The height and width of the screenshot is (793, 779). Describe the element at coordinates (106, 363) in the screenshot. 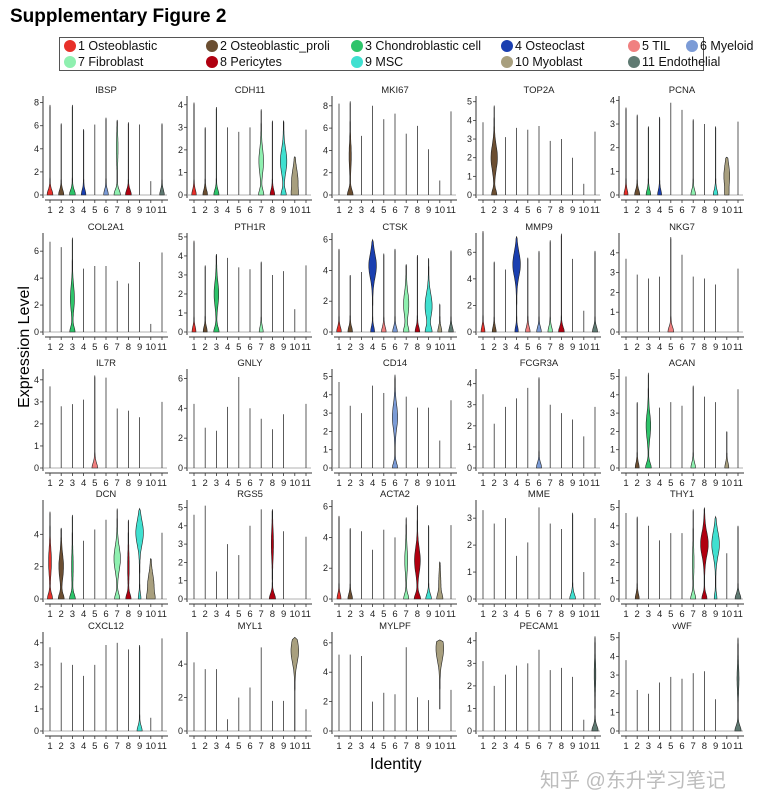

I see `panel-title: IL7R` at that location.